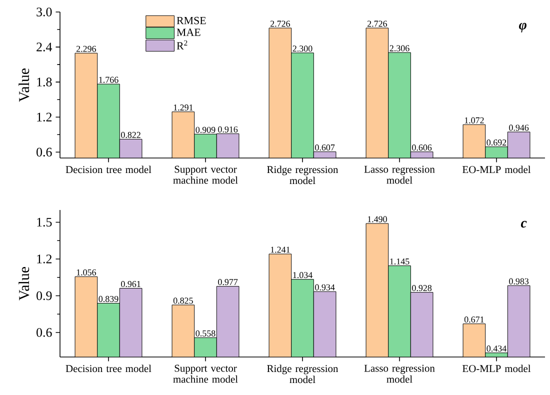  What do you see at coordinates (325, 147) in the screenshot?
I see `data-label: 0.607` at bounding box center [325, 147].